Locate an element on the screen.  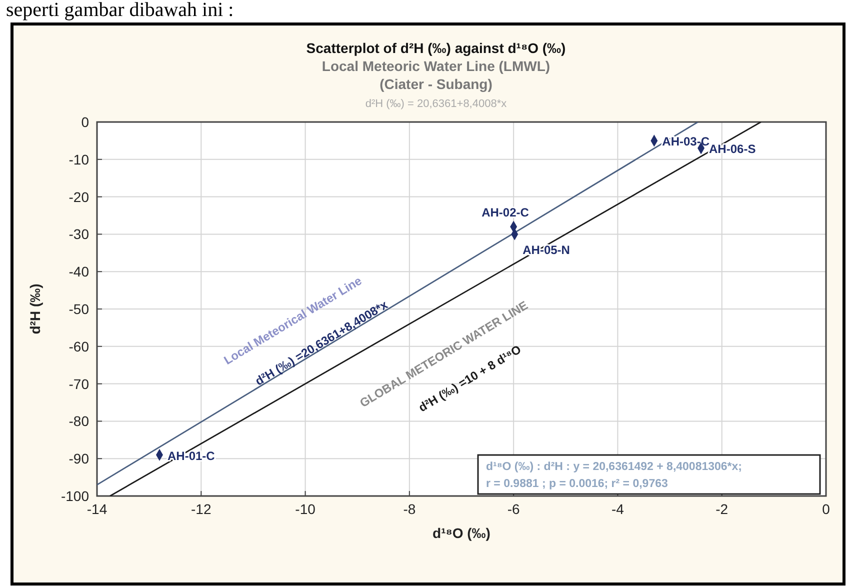
y-tick-label: 0 is located at coordinates (85, 122).